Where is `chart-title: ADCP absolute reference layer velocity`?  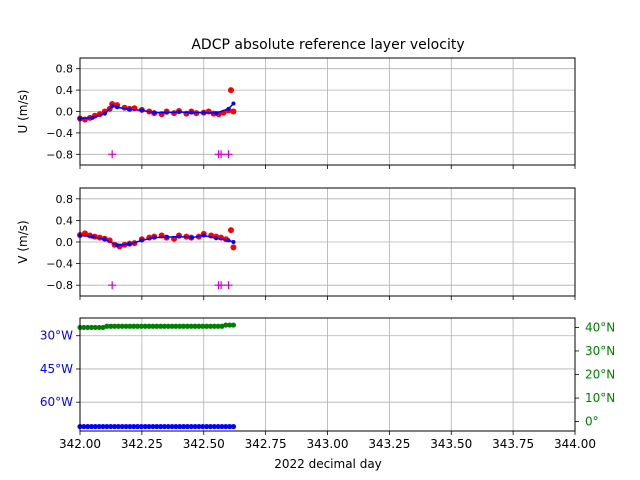
chart-title: ADCP absolute reference layer velocity is located at coordinates (327, 45).